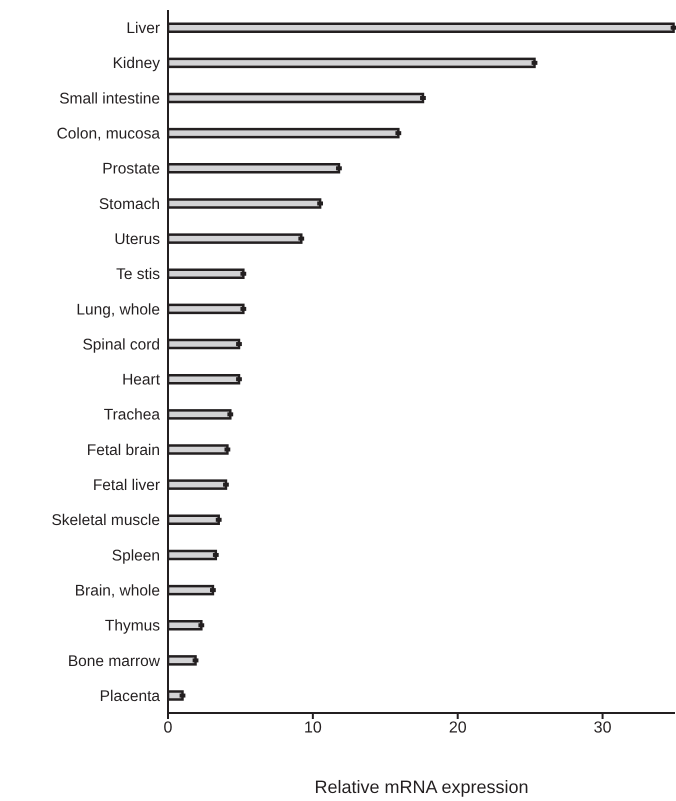  Describe the element at coordinates (457, 727) in the screenshot. I see `x-tick-label: 20` at that location.